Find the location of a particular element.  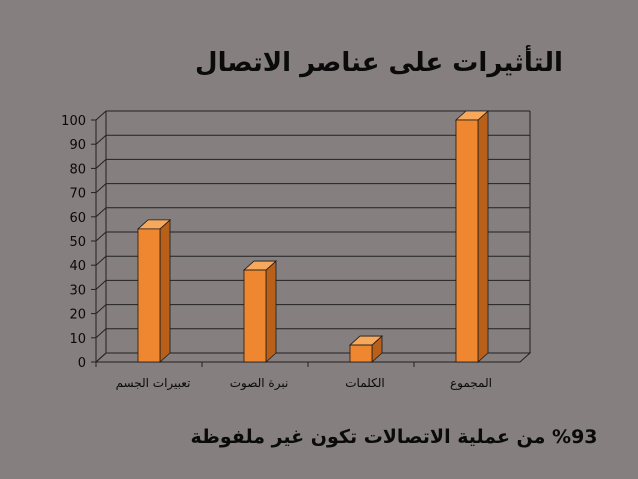

y-tick-label: 100 is located at coordinates (73, 121).